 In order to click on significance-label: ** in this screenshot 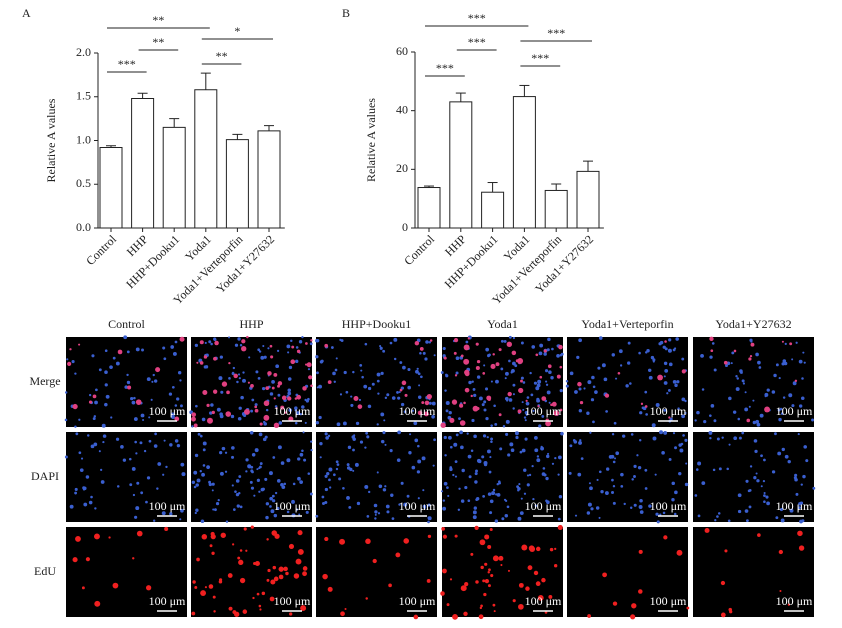, I will do `click(158, 20)`.